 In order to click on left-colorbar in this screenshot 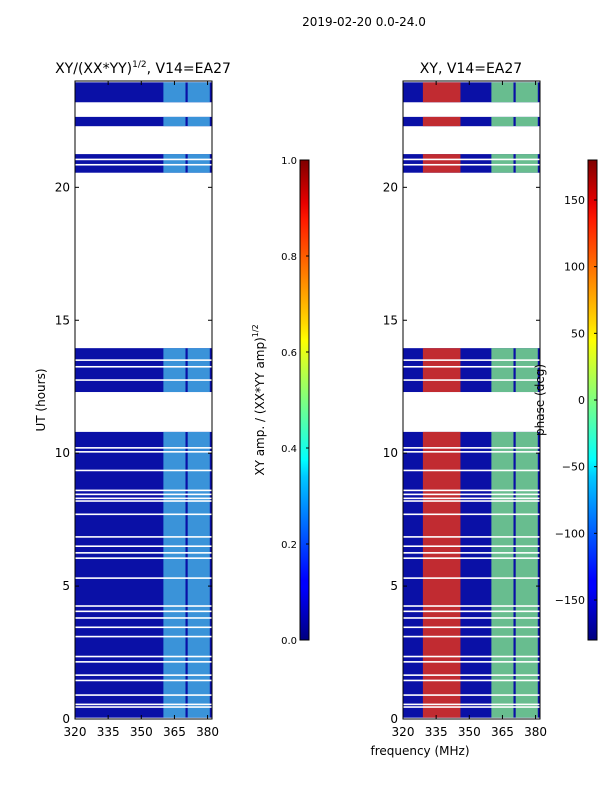, I will do `click(304, 400)`.